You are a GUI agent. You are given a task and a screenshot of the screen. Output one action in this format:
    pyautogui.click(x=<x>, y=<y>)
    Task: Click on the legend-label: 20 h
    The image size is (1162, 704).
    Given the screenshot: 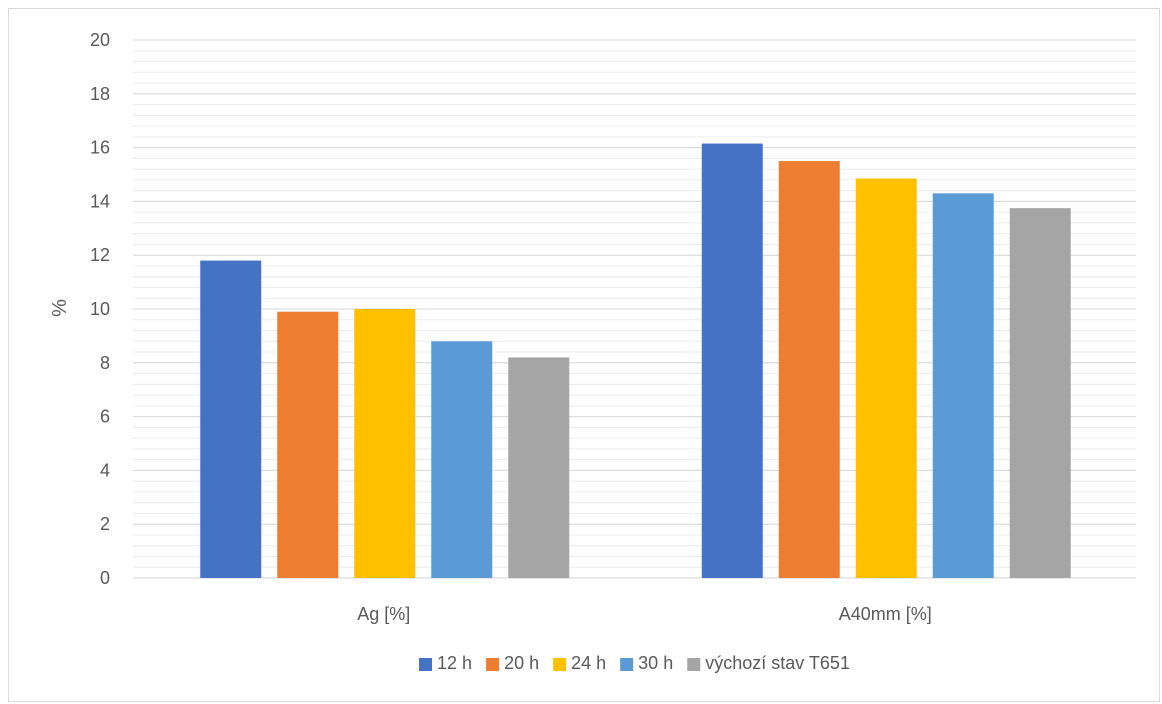 What is the action you would take?
    pyautogui.click(x=521, y=663)
    